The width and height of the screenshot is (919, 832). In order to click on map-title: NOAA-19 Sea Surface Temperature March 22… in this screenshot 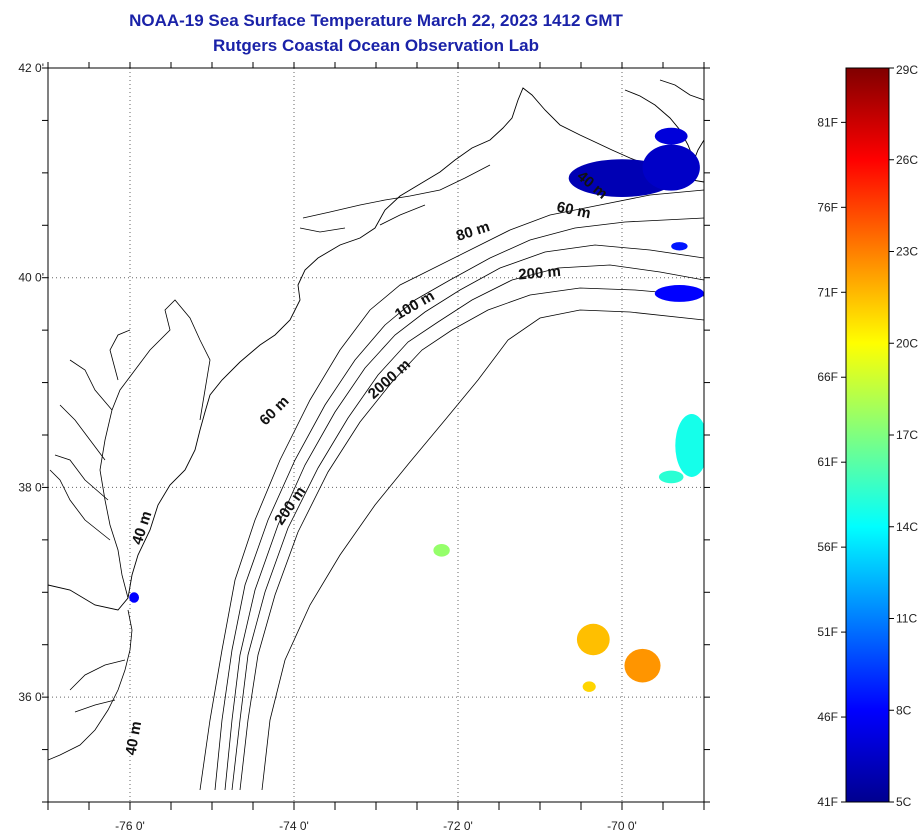, I will do `click(376, 20)`.